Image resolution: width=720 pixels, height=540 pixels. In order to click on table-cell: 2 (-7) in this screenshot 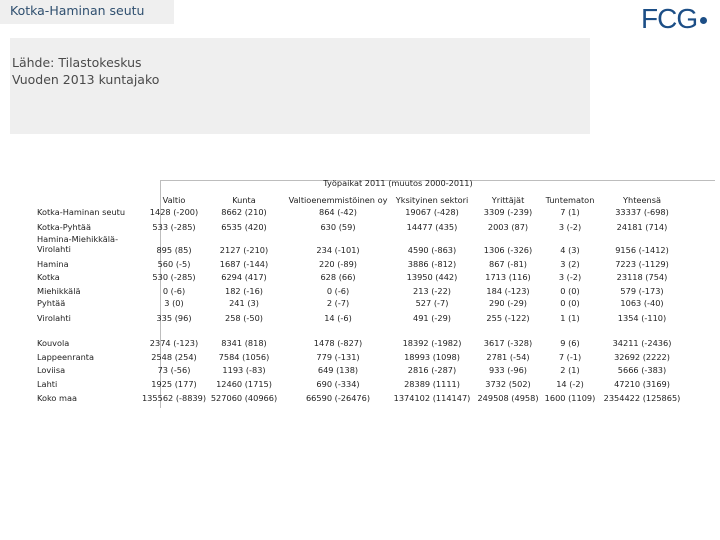, I will do `click(338, 303)`.